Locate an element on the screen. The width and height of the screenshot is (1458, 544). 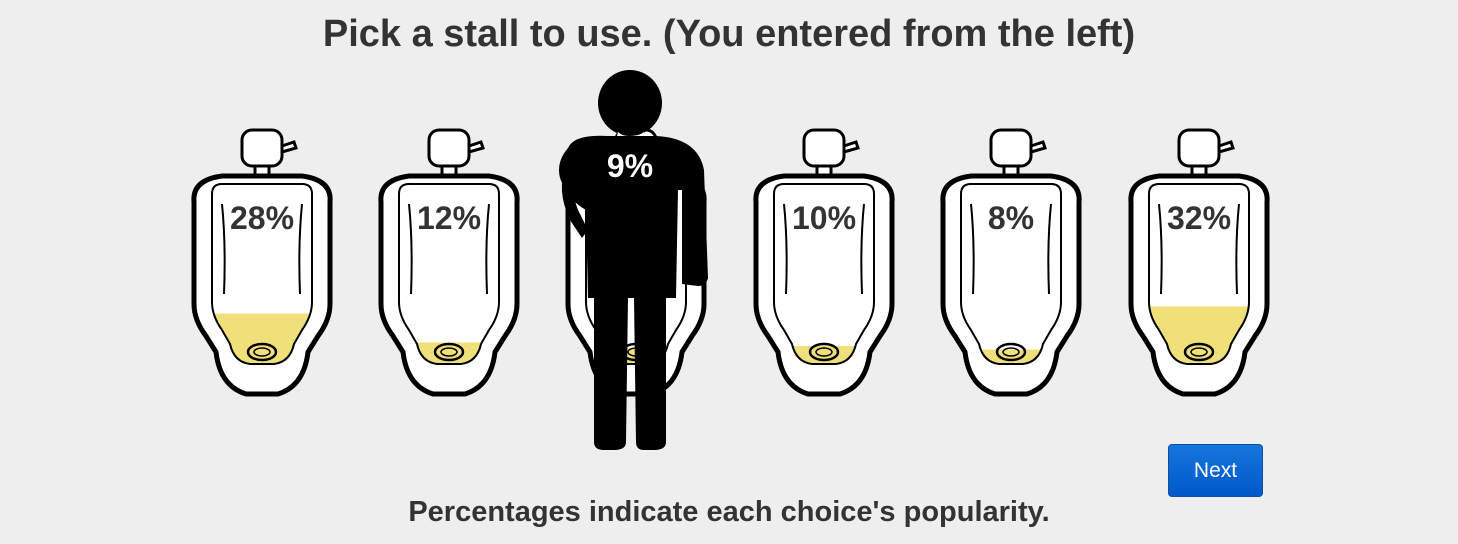
urinal-stall-4: 10% is located at coordinates (824, 266).